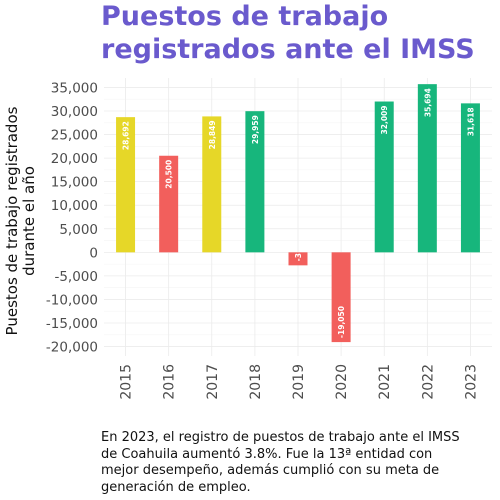  I want to click on x-axis-ticks: 2015 2016 2017 2018 2019 2020 2021 2022 2023, so click(299, 382).